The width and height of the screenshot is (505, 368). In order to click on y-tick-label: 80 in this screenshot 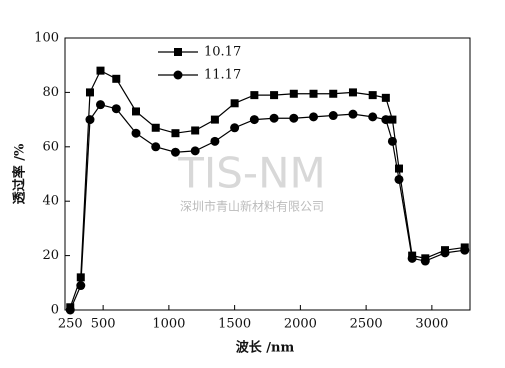, I will do `click(50, 92)`.